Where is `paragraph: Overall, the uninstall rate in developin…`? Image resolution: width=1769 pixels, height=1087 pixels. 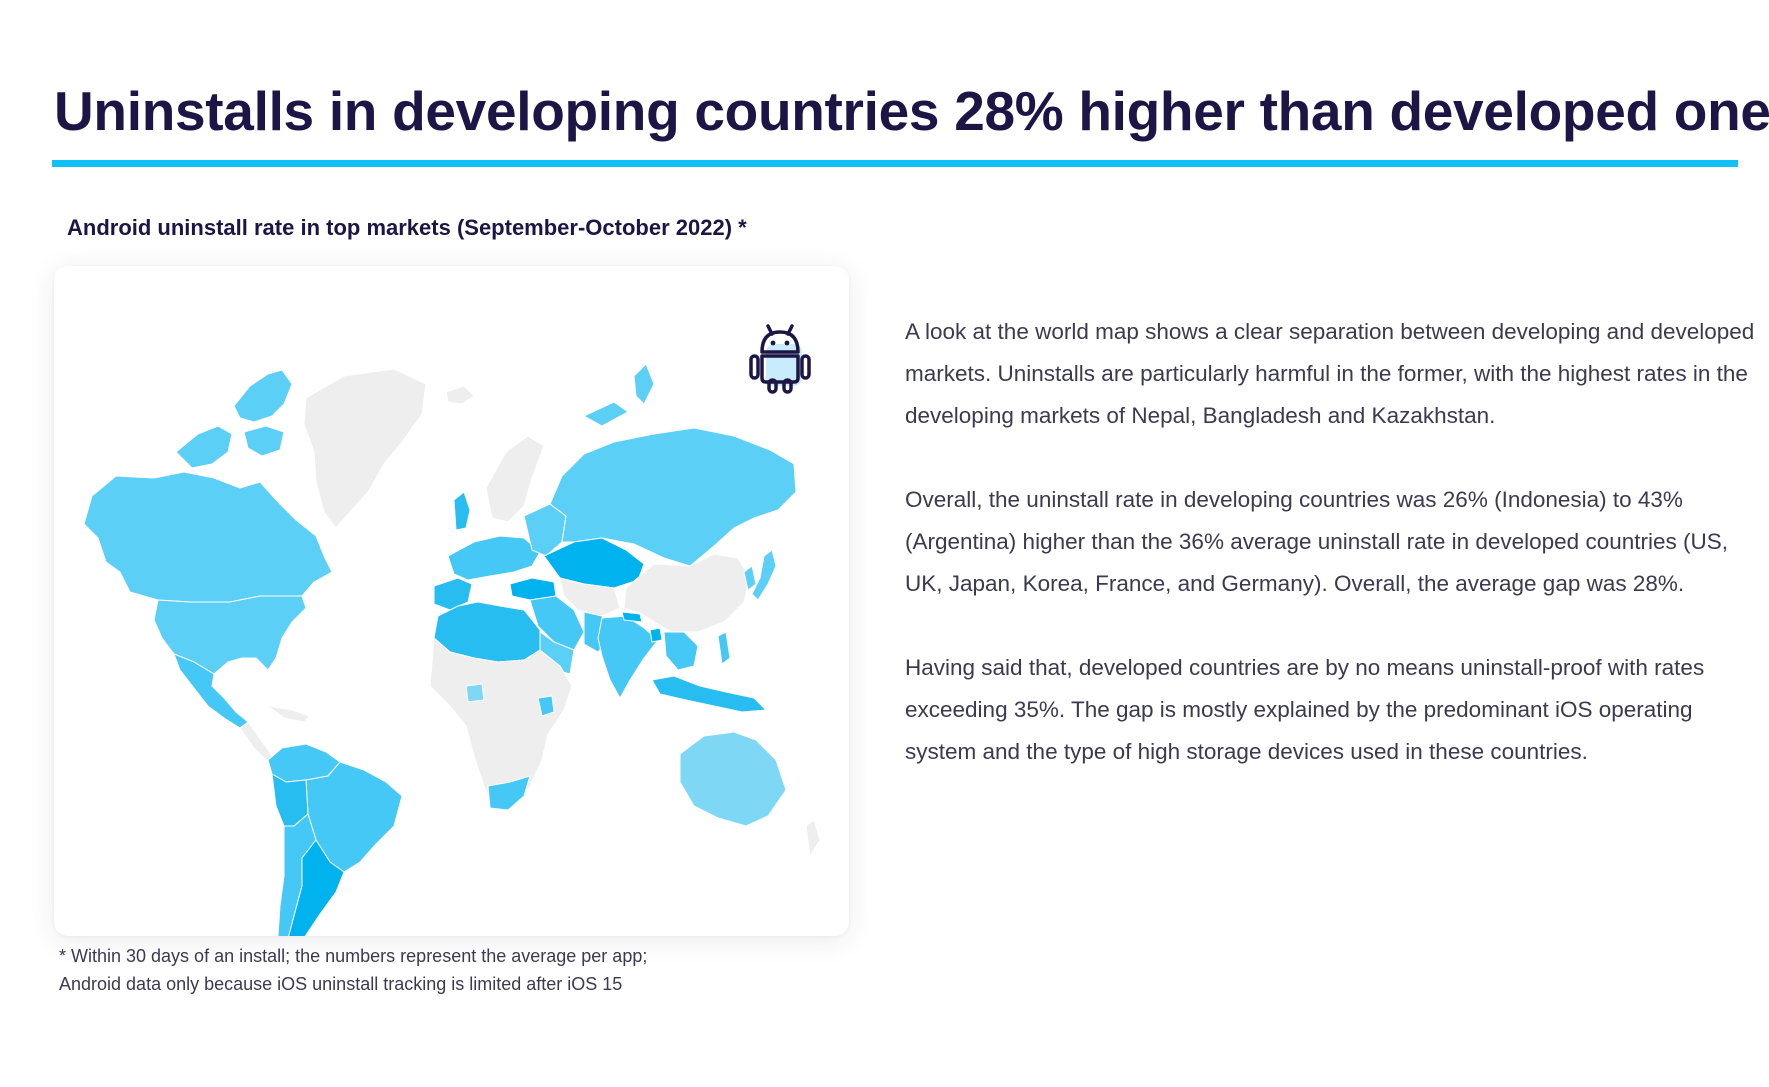 paragraph: Overall, the uninstall rate in developin… is located at coordinates (1316, 541).